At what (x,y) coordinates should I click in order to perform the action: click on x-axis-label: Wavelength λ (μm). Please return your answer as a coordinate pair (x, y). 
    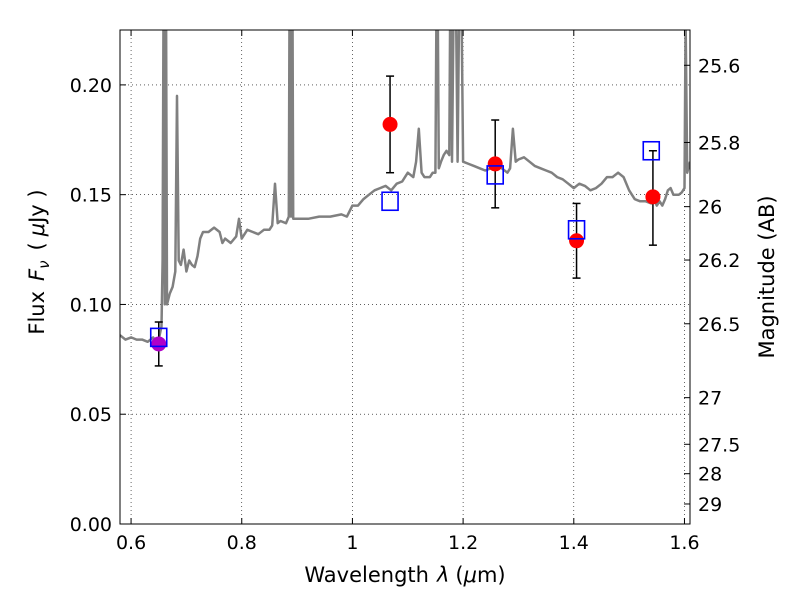
    Looking at the image, I should click on (404, 575).